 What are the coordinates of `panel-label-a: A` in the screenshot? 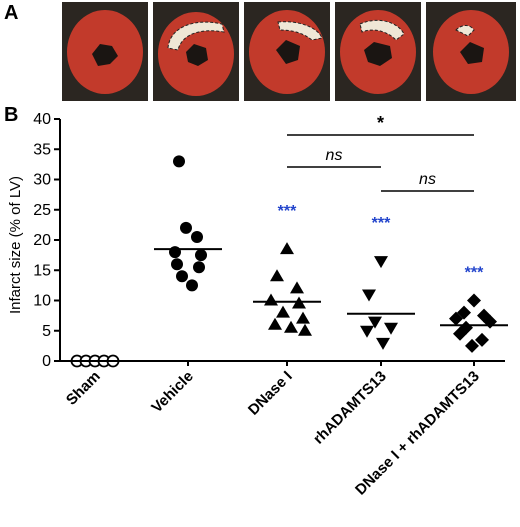 It's located at (11, 13).